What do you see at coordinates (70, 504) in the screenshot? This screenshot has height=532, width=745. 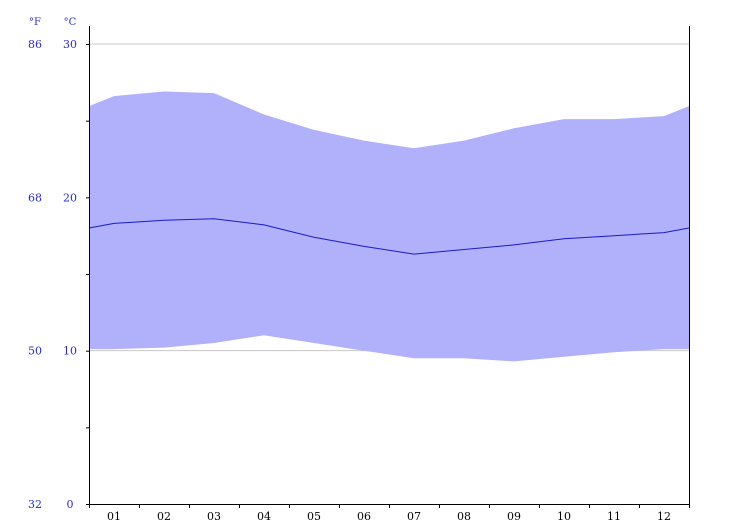 I see `celsius-tick-label: 0` at bounding box center [70, 504].